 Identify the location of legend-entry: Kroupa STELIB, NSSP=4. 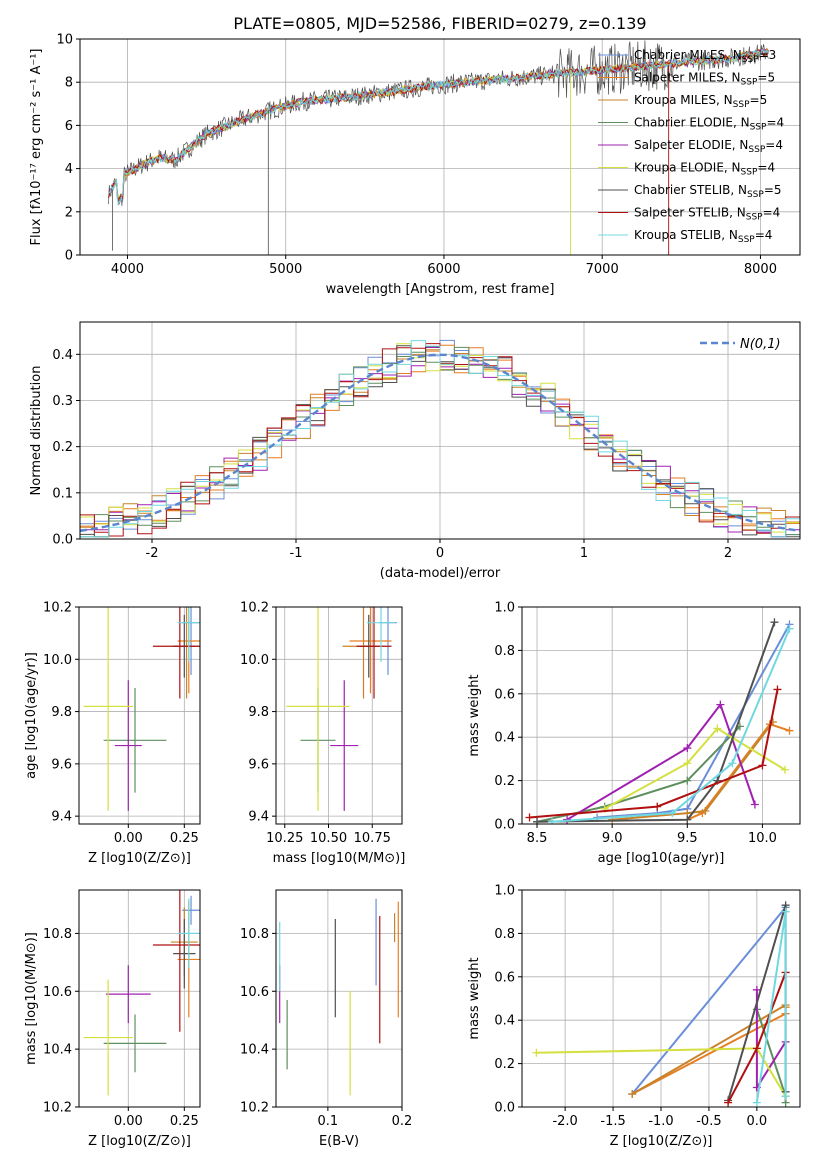
(703, 236).